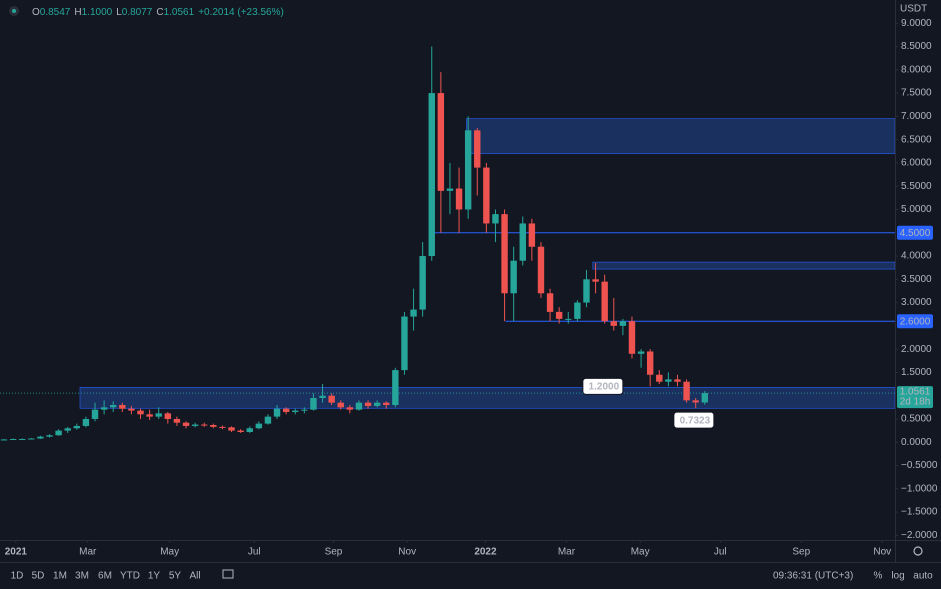 The width and height of the screenshot is (941, 589). Describe the element at coordinates (916, 69) in the screenshot. I see `y-tick-label: 8.0000` at that location.